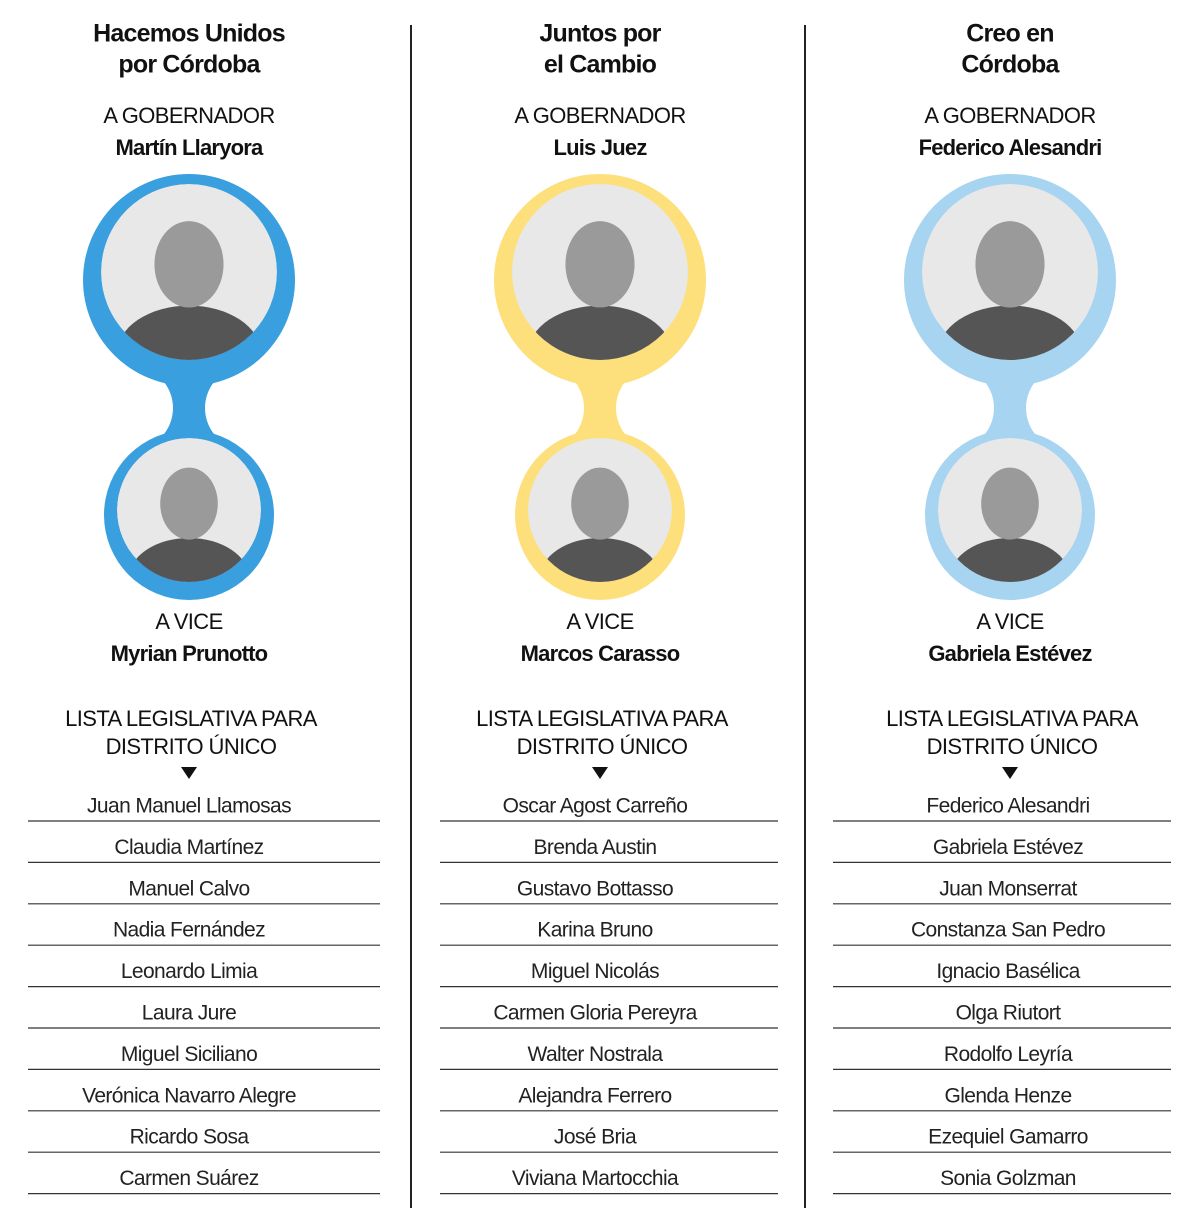  I want to click on candidate-name: Alejandra Ferrero, so click(594, 1095).